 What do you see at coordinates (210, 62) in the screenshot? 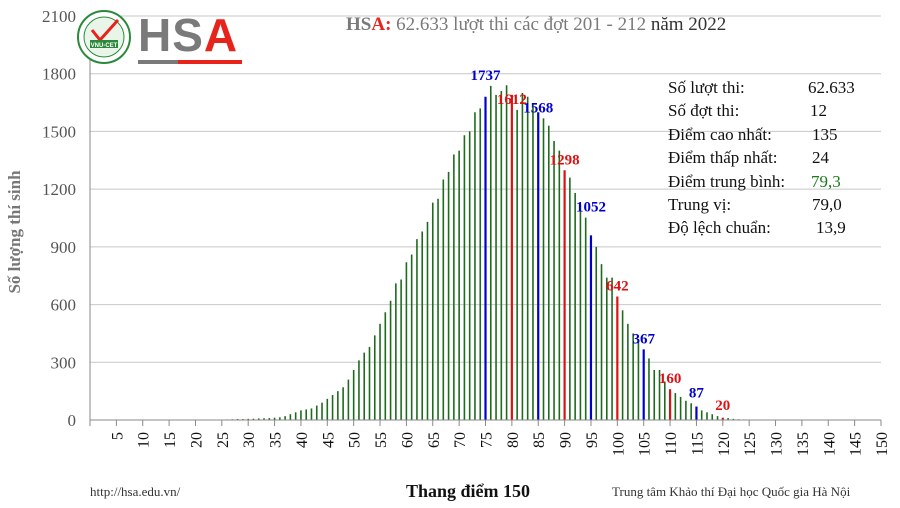
I see `logo-underline-red` at bounding box center [210, 62].